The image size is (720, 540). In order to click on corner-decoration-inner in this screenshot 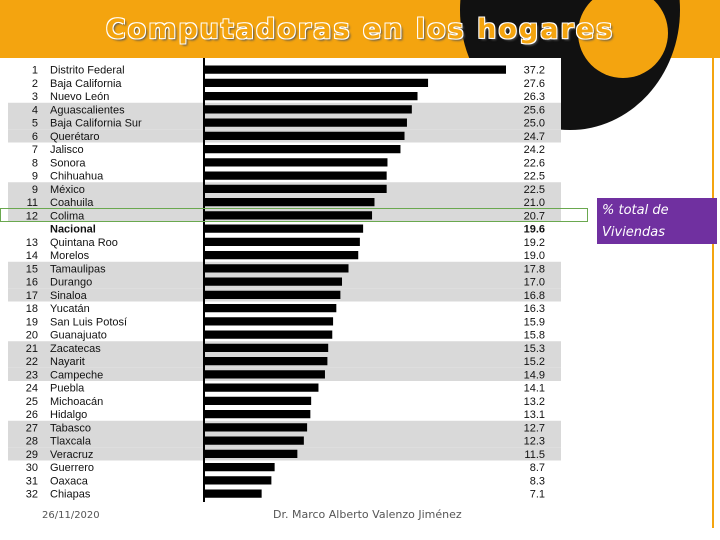, I will do `click(623, 39)`.